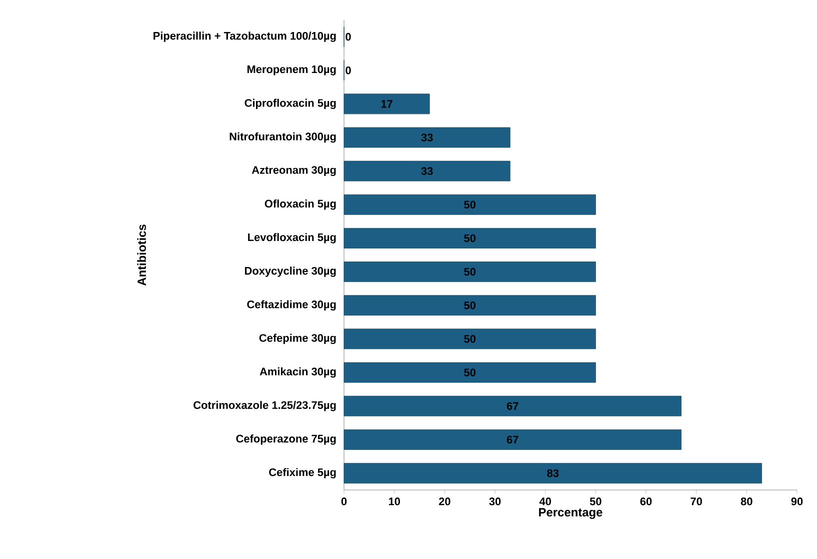 Image resolution: width=817 pixels, height=559 pixels. Describe the element at coordinates (245, 37) in the screenshot. I see `y-tick-label: Piperacillin + Tazobactum 100/10µg` at that location.